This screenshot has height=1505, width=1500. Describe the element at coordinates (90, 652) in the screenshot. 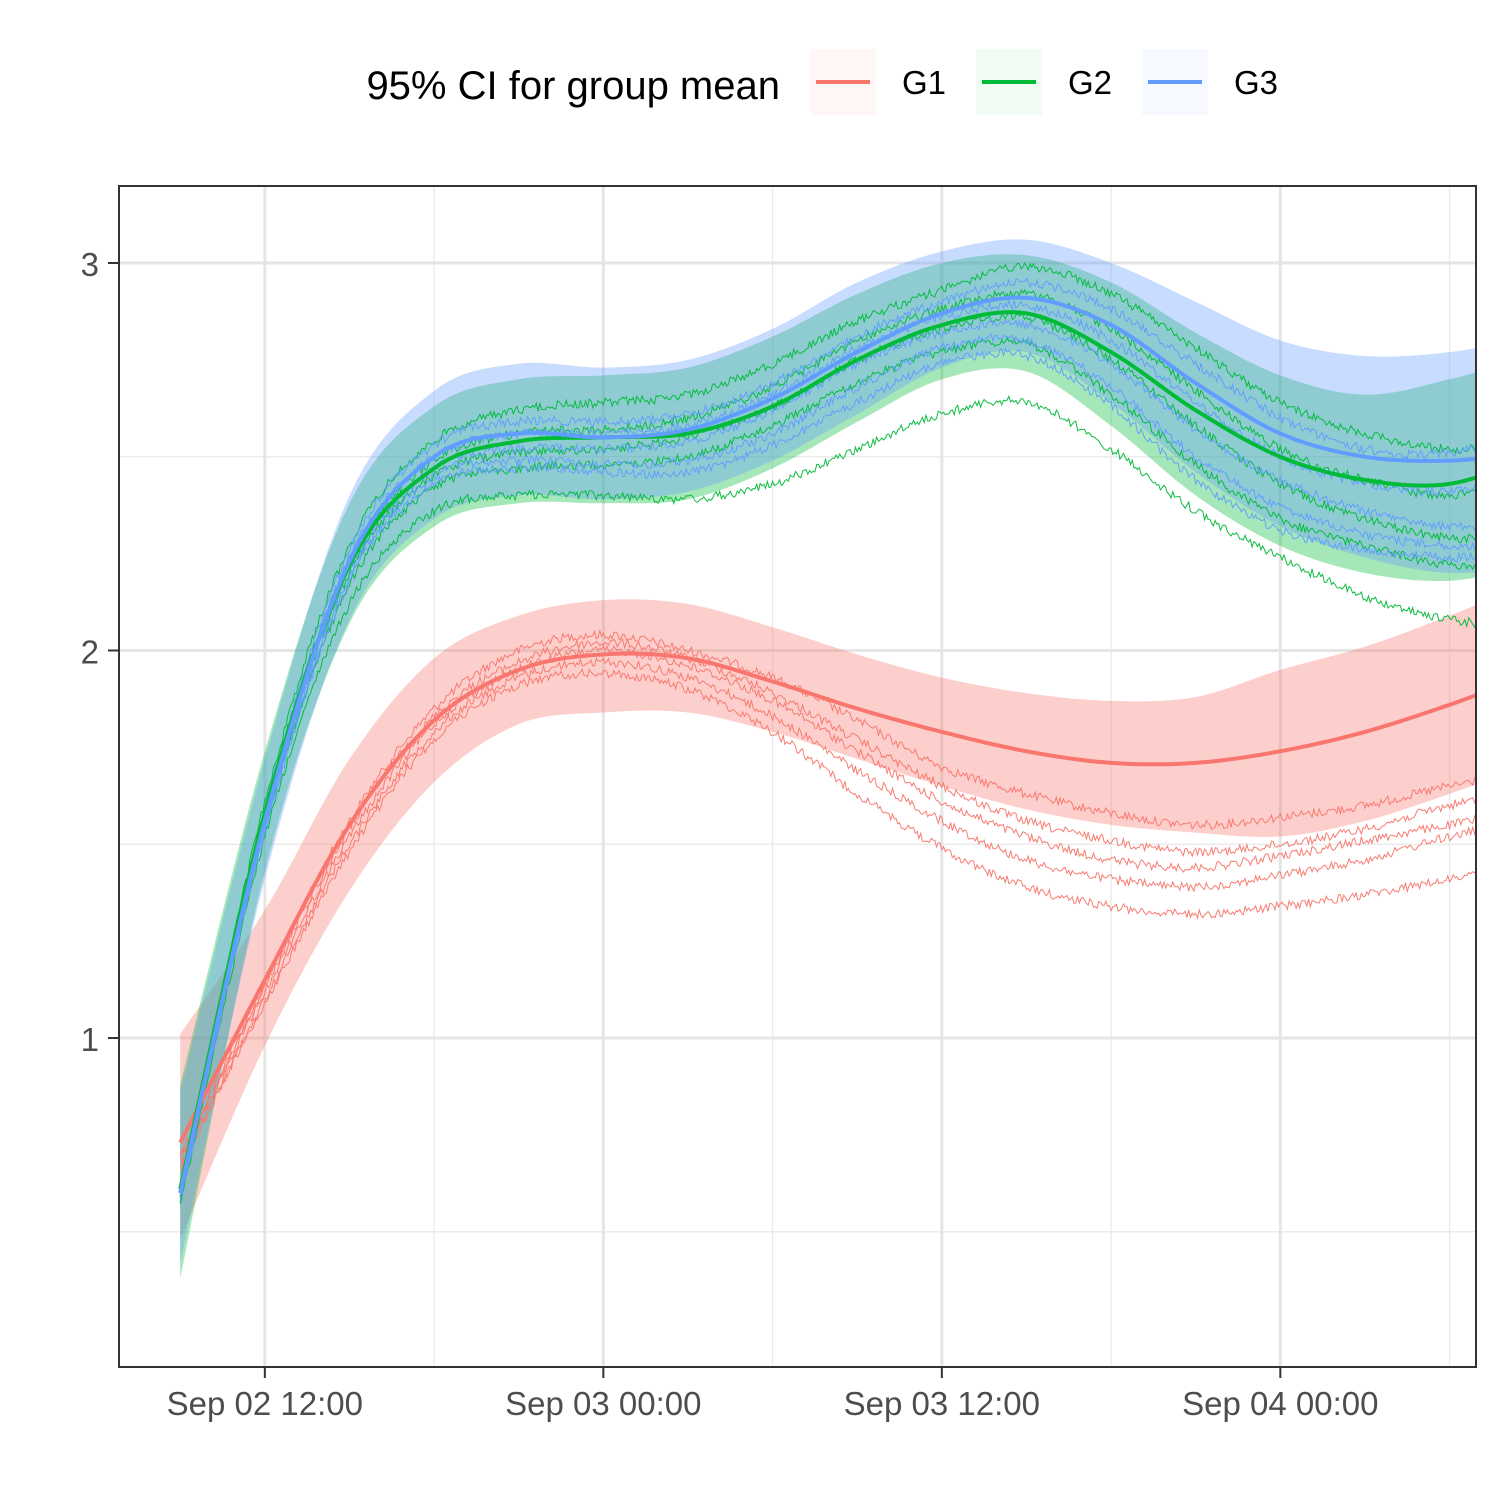

I see `y-tick-label: 2` at that location.